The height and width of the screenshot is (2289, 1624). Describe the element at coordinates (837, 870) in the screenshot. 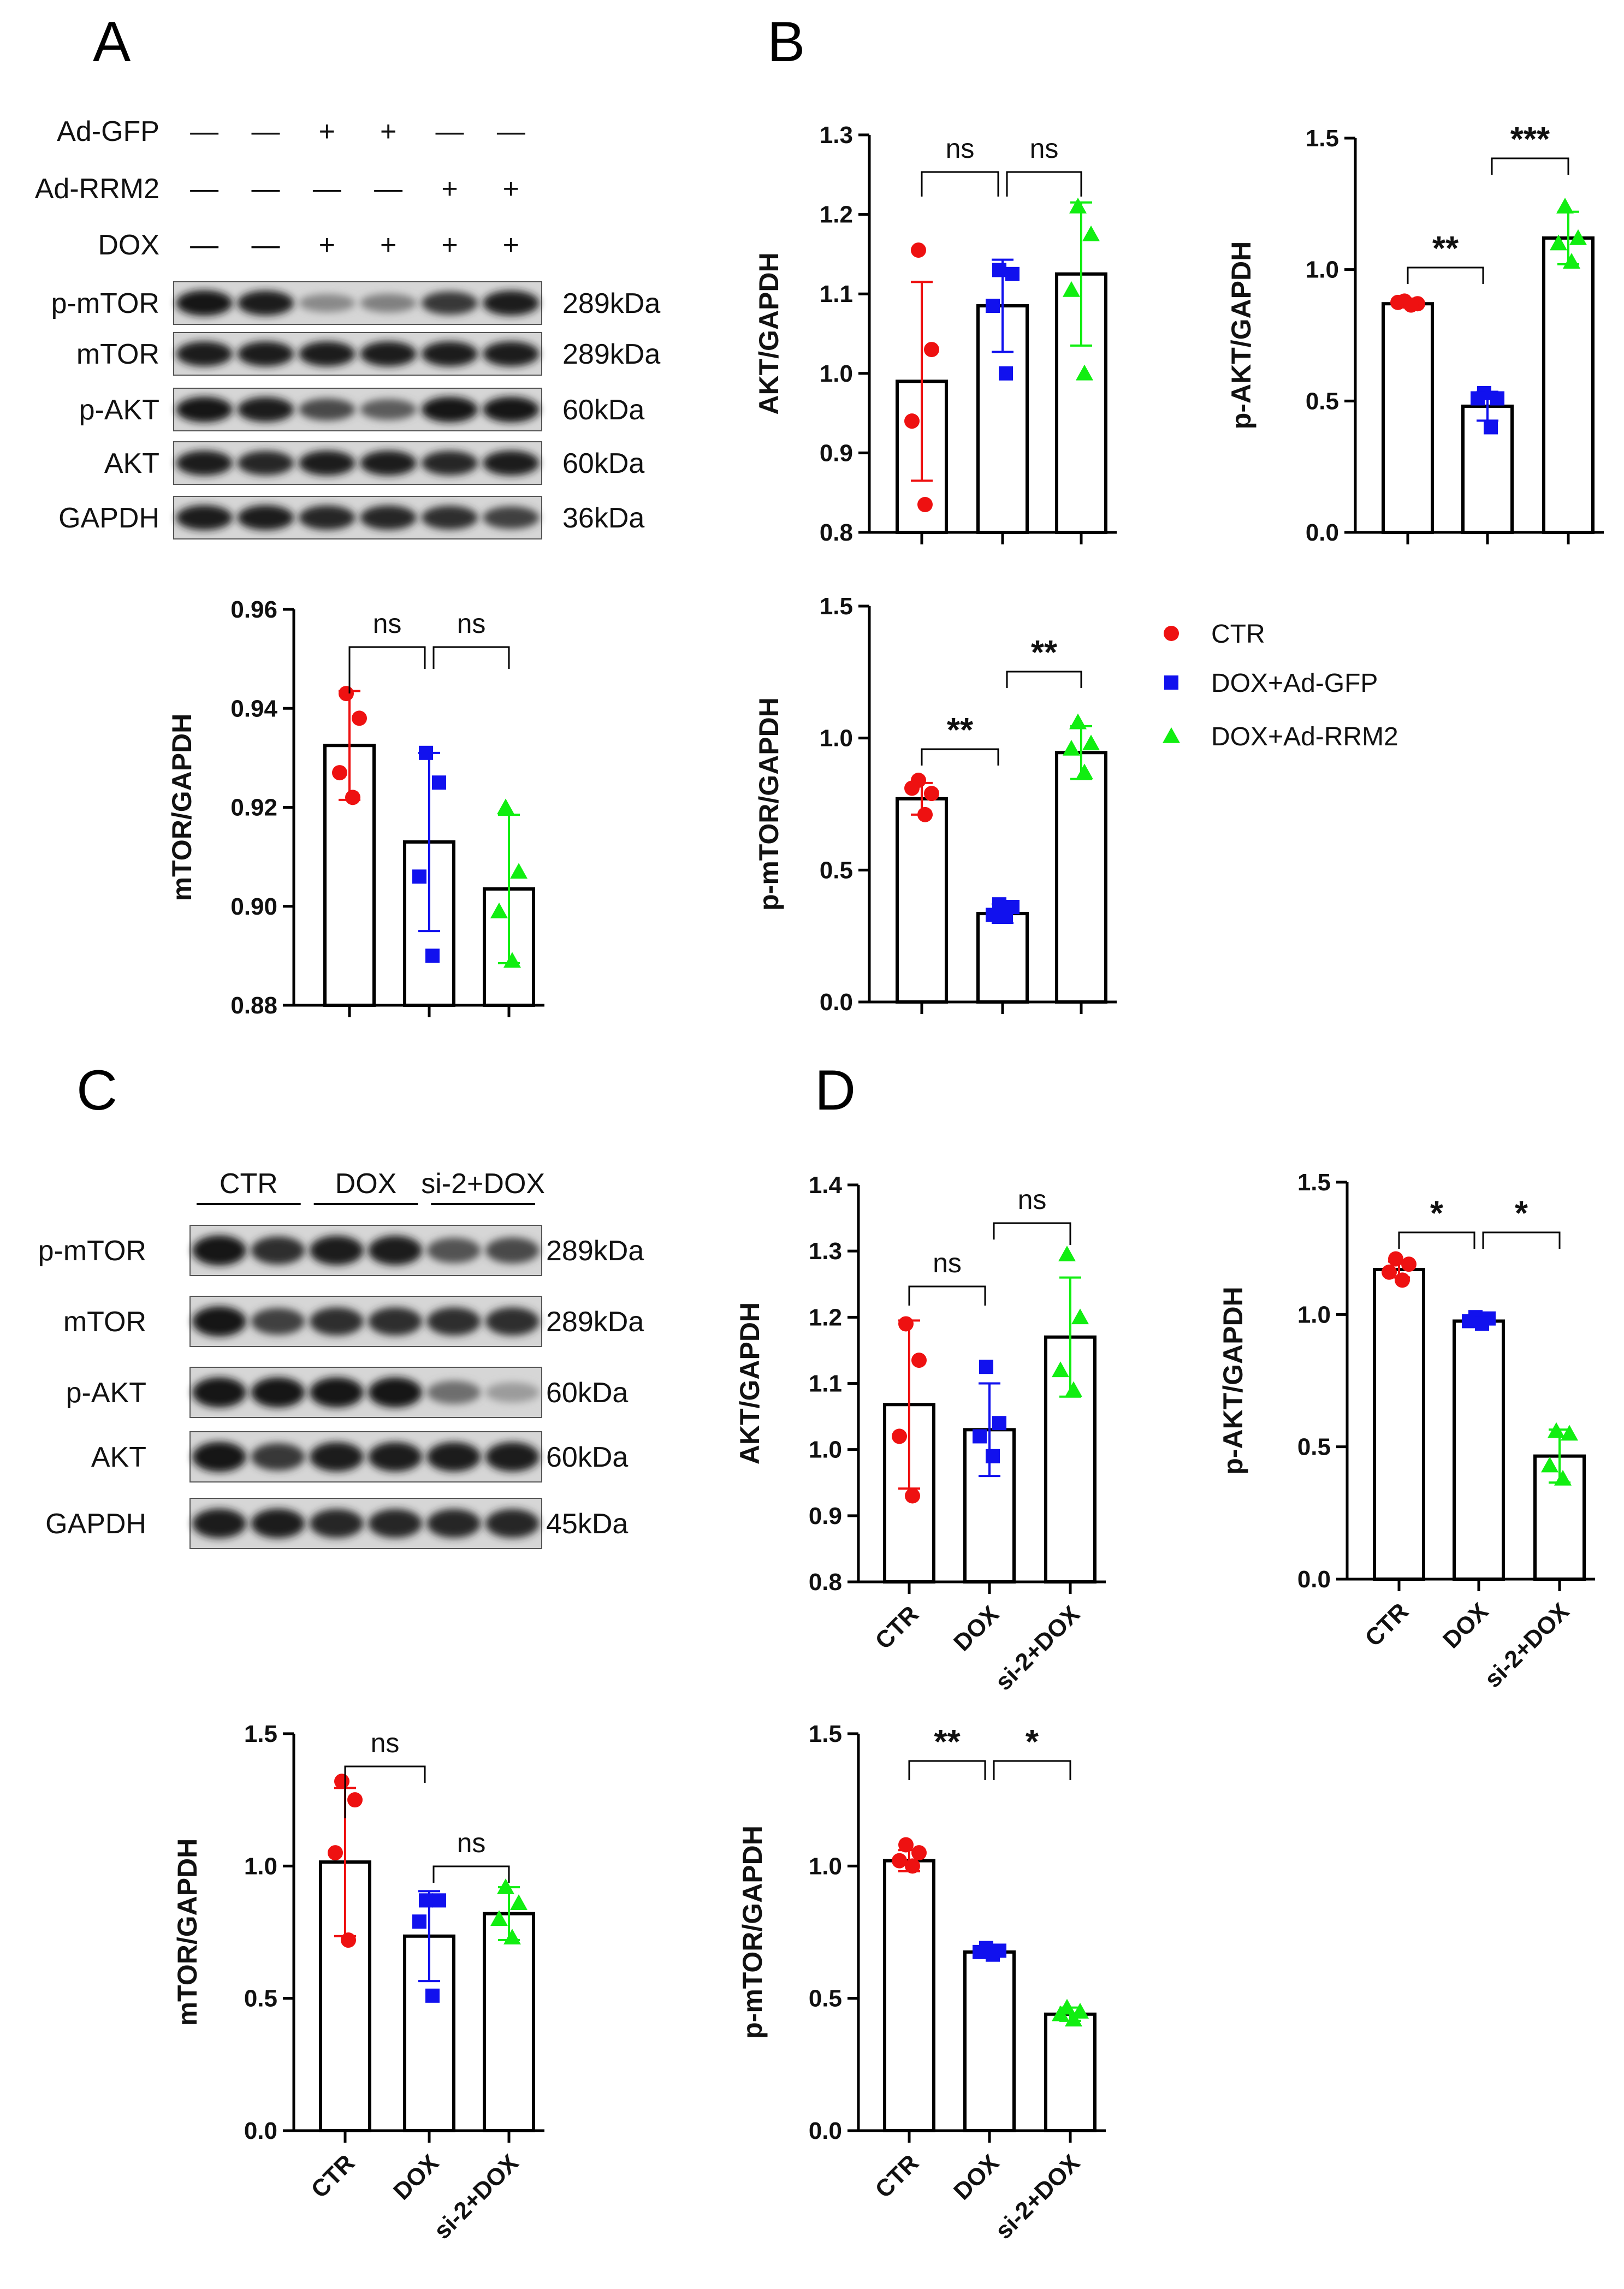

I see `y-tick-label: 0.5` at that location.